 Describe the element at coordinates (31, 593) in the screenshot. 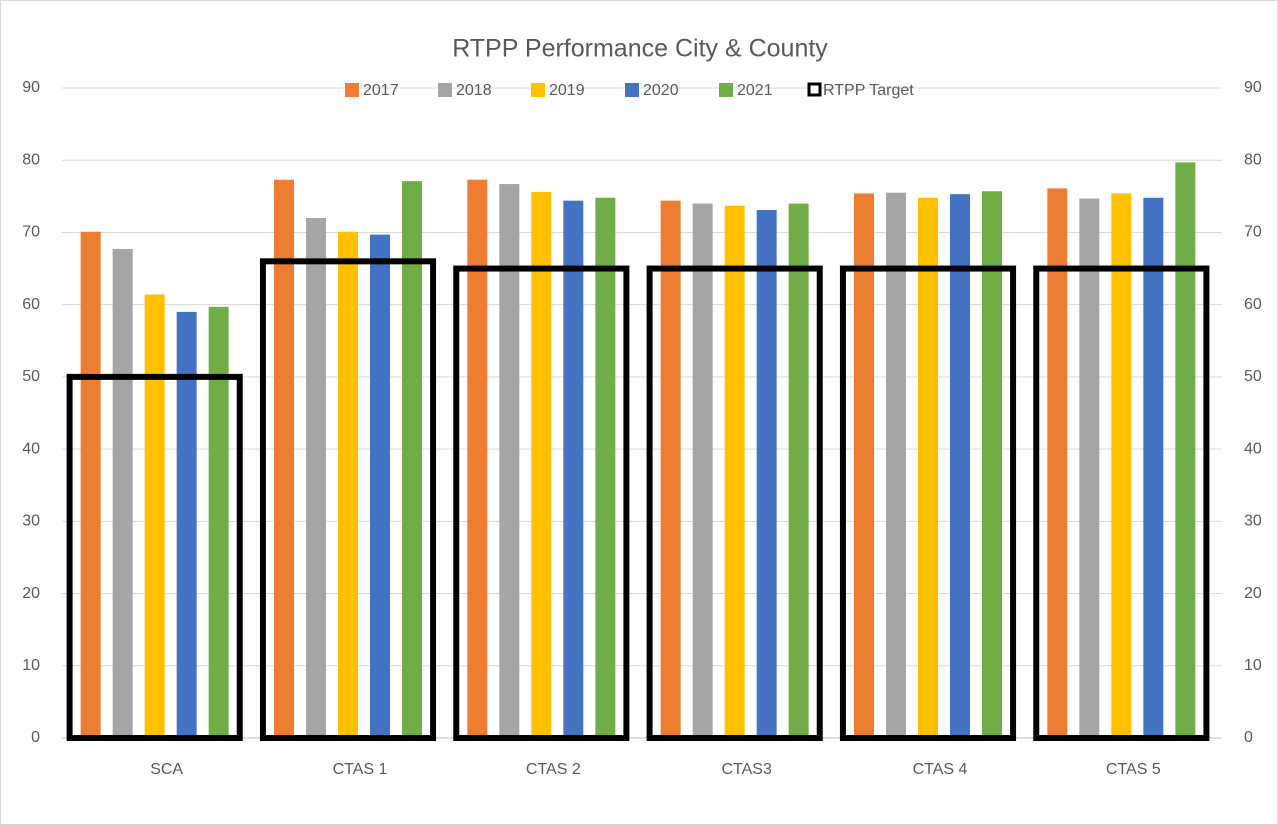

I see `y-tick-label: 20` at that location.